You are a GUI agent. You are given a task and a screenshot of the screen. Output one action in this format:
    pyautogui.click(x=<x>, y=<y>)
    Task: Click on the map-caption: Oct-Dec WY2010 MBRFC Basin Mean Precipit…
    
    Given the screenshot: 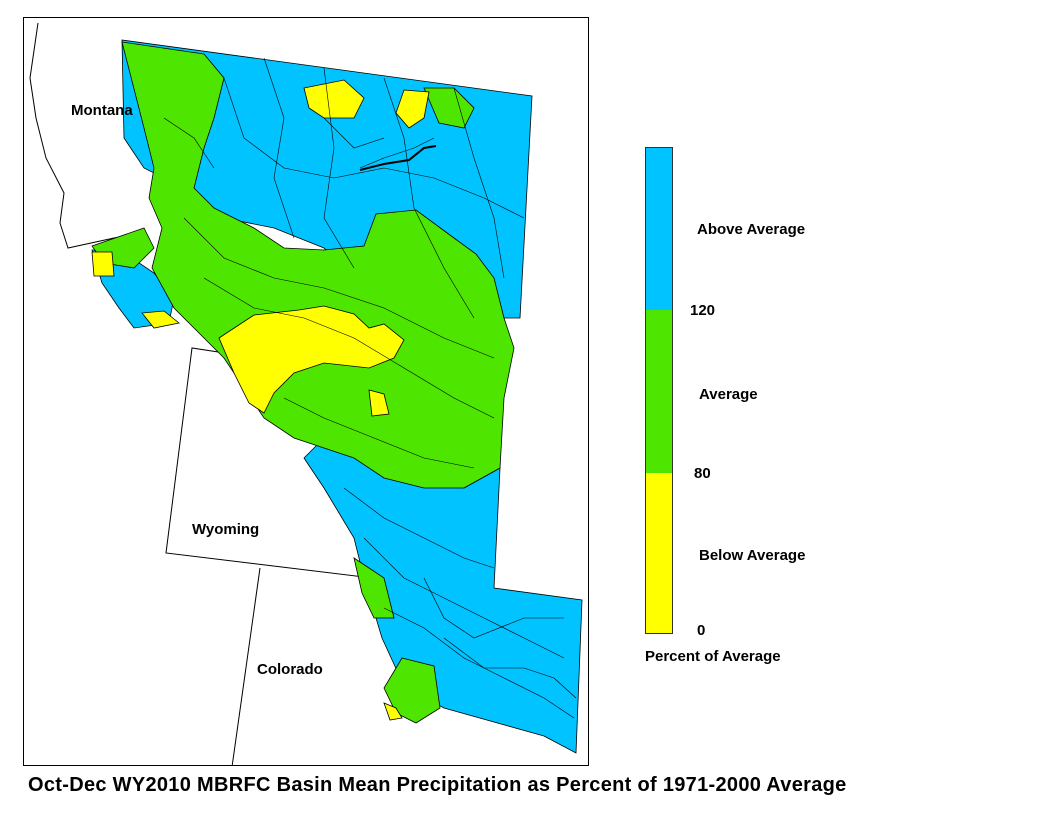 What is the action you would take?
    pyautogui.click(x=437, y=785)
    